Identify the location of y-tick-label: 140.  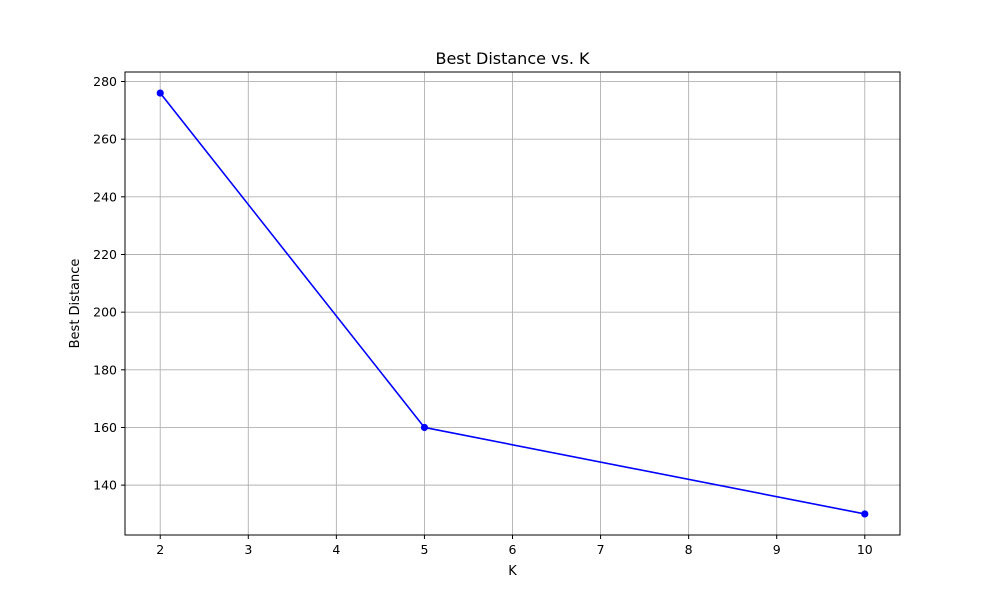
(105, 485).